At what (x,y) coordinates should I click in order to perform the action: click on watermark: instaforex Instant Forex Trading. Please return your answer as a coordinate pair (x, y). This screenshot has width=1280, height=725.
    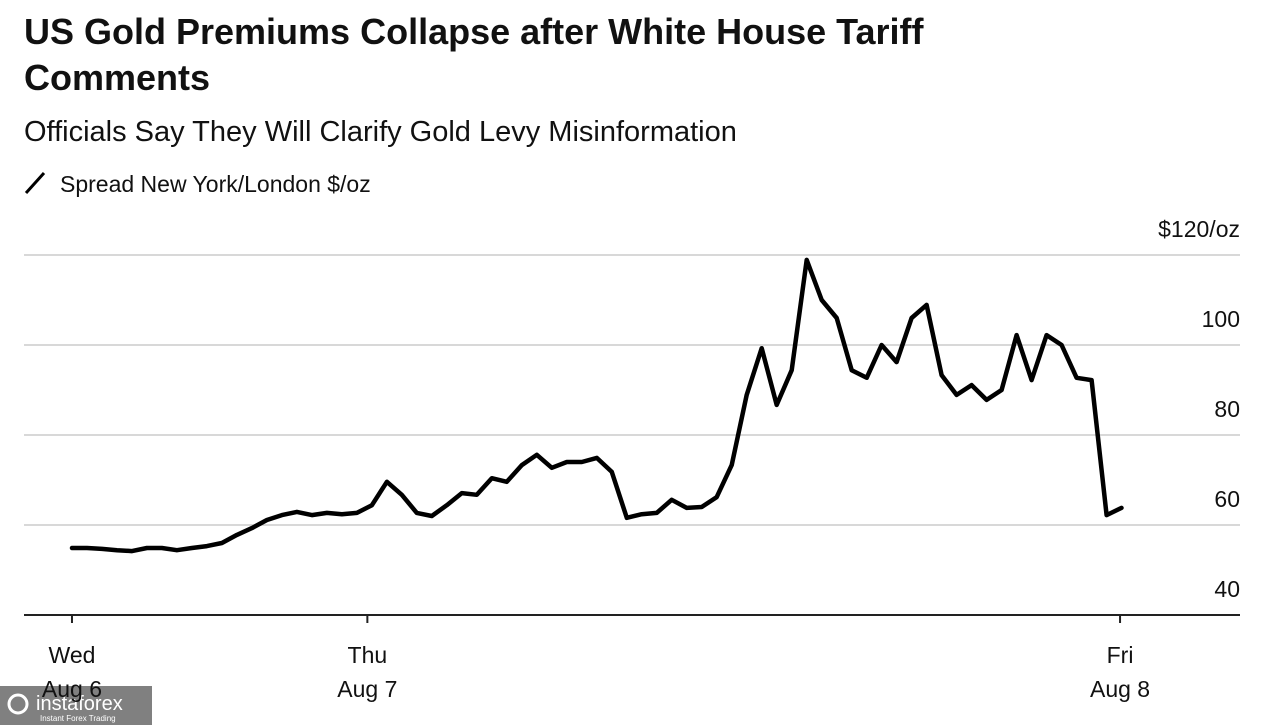
    Looking at the image, I should click on (76, 705).